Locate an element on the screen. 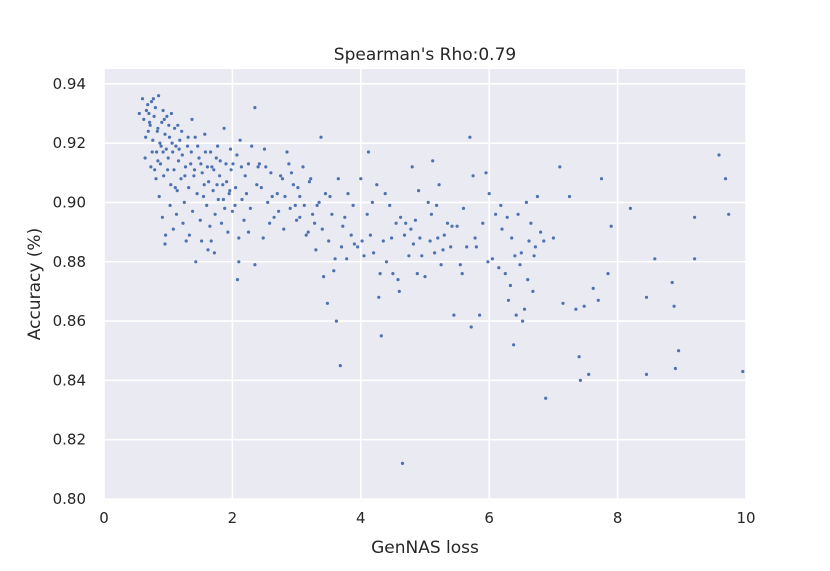  y-tick-label: 0.92 is located at coordinates (69, 143).